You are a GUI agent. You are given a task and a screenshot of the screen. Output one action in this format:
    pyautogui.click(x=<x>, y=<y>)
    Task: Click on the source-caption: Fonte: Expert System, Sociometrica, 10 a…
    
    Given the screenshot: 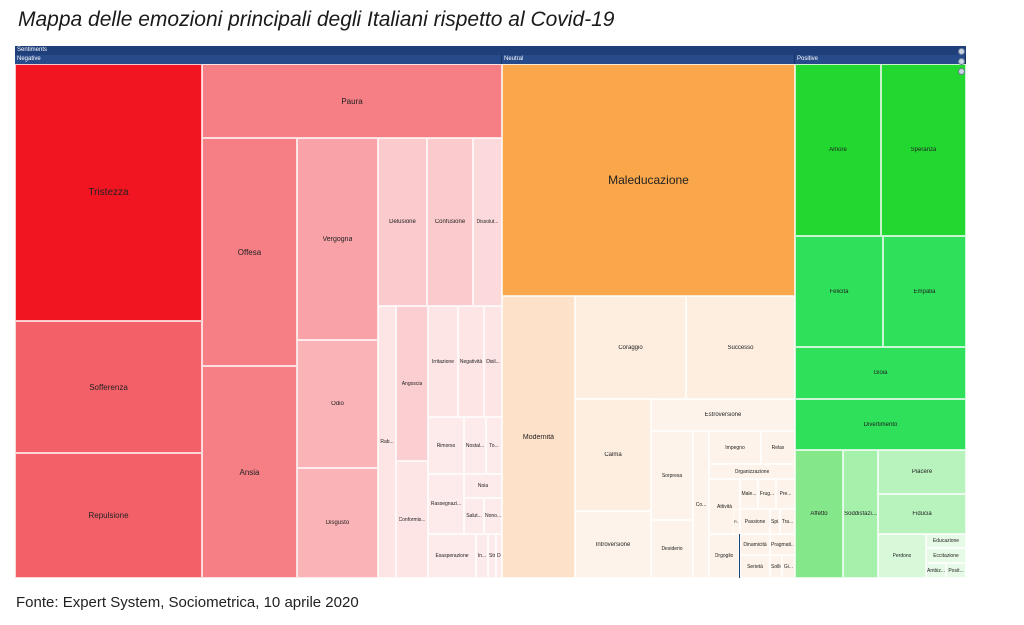 What is the action you would take?
    pyautogui.click(x=187, y=602)
    